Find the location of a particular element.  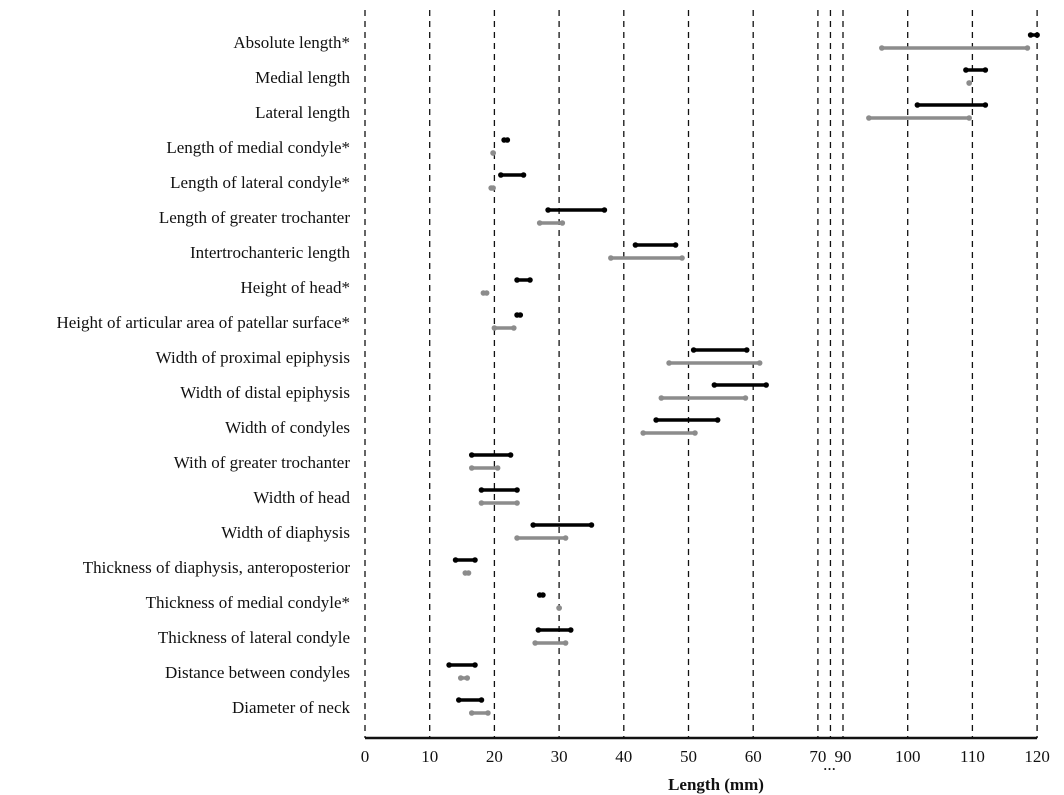

x-tick-label: 20 is located at coordinates (494, 756).